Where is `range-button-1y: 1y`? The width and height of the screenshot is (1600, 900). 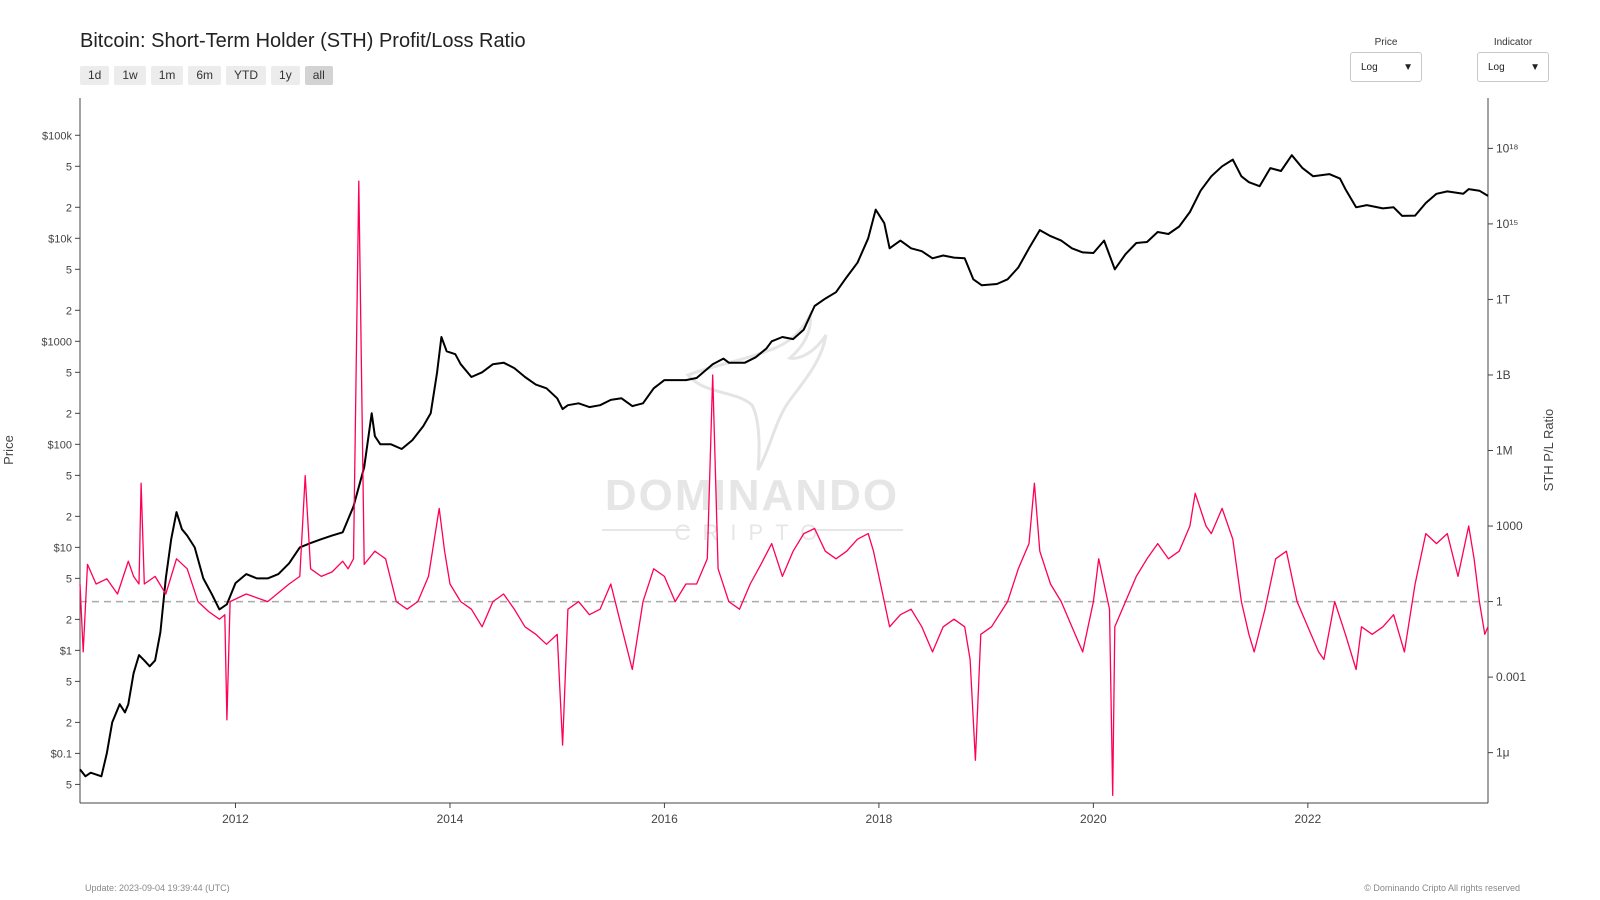 range-button-1y: 1y is located at coordinates (285, 75).